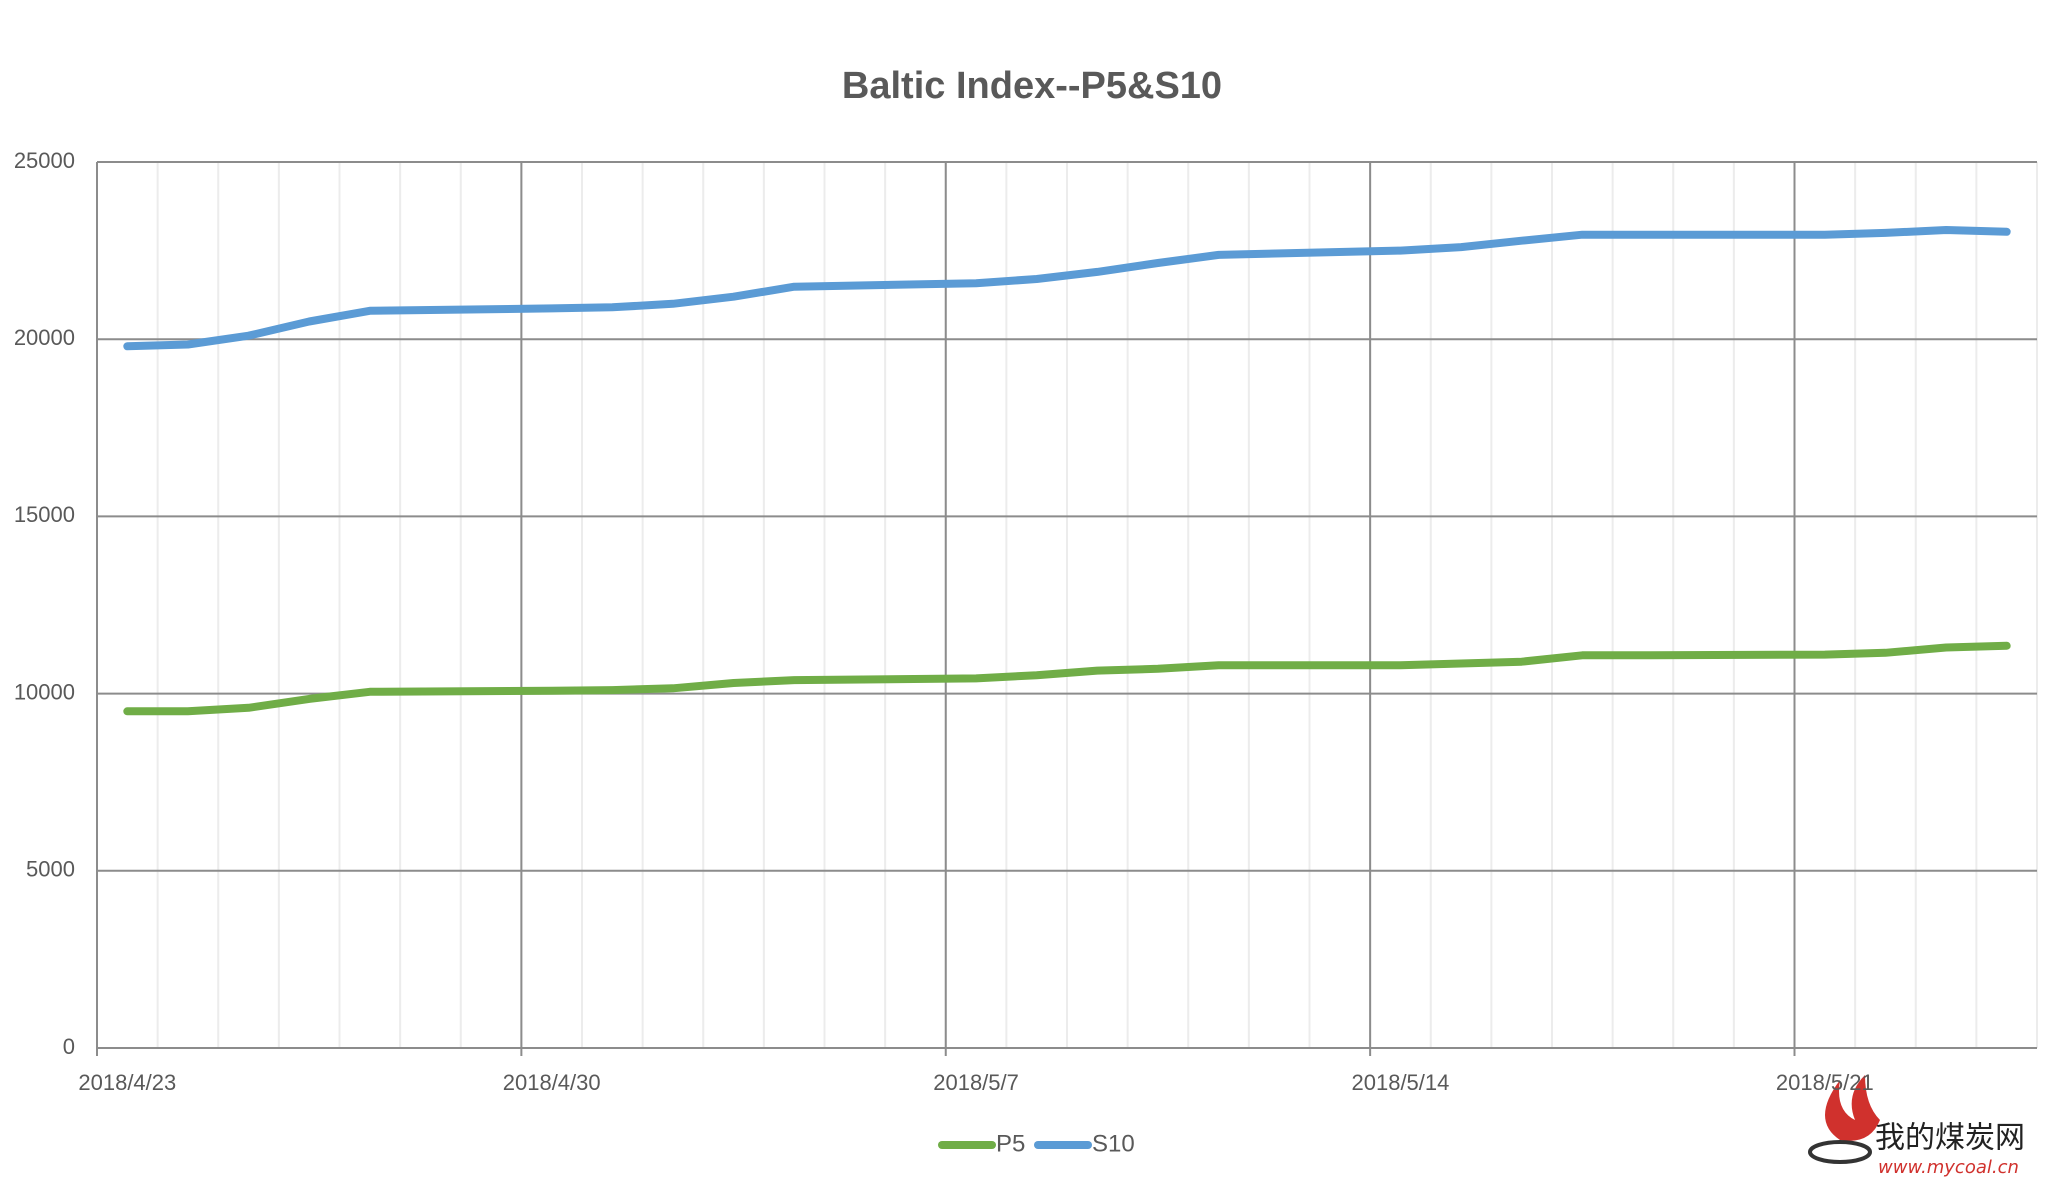 This screenshot has height=1181, width=2045. I want to click on x-tick-label: 2018/5/7, so click(976, 1082).